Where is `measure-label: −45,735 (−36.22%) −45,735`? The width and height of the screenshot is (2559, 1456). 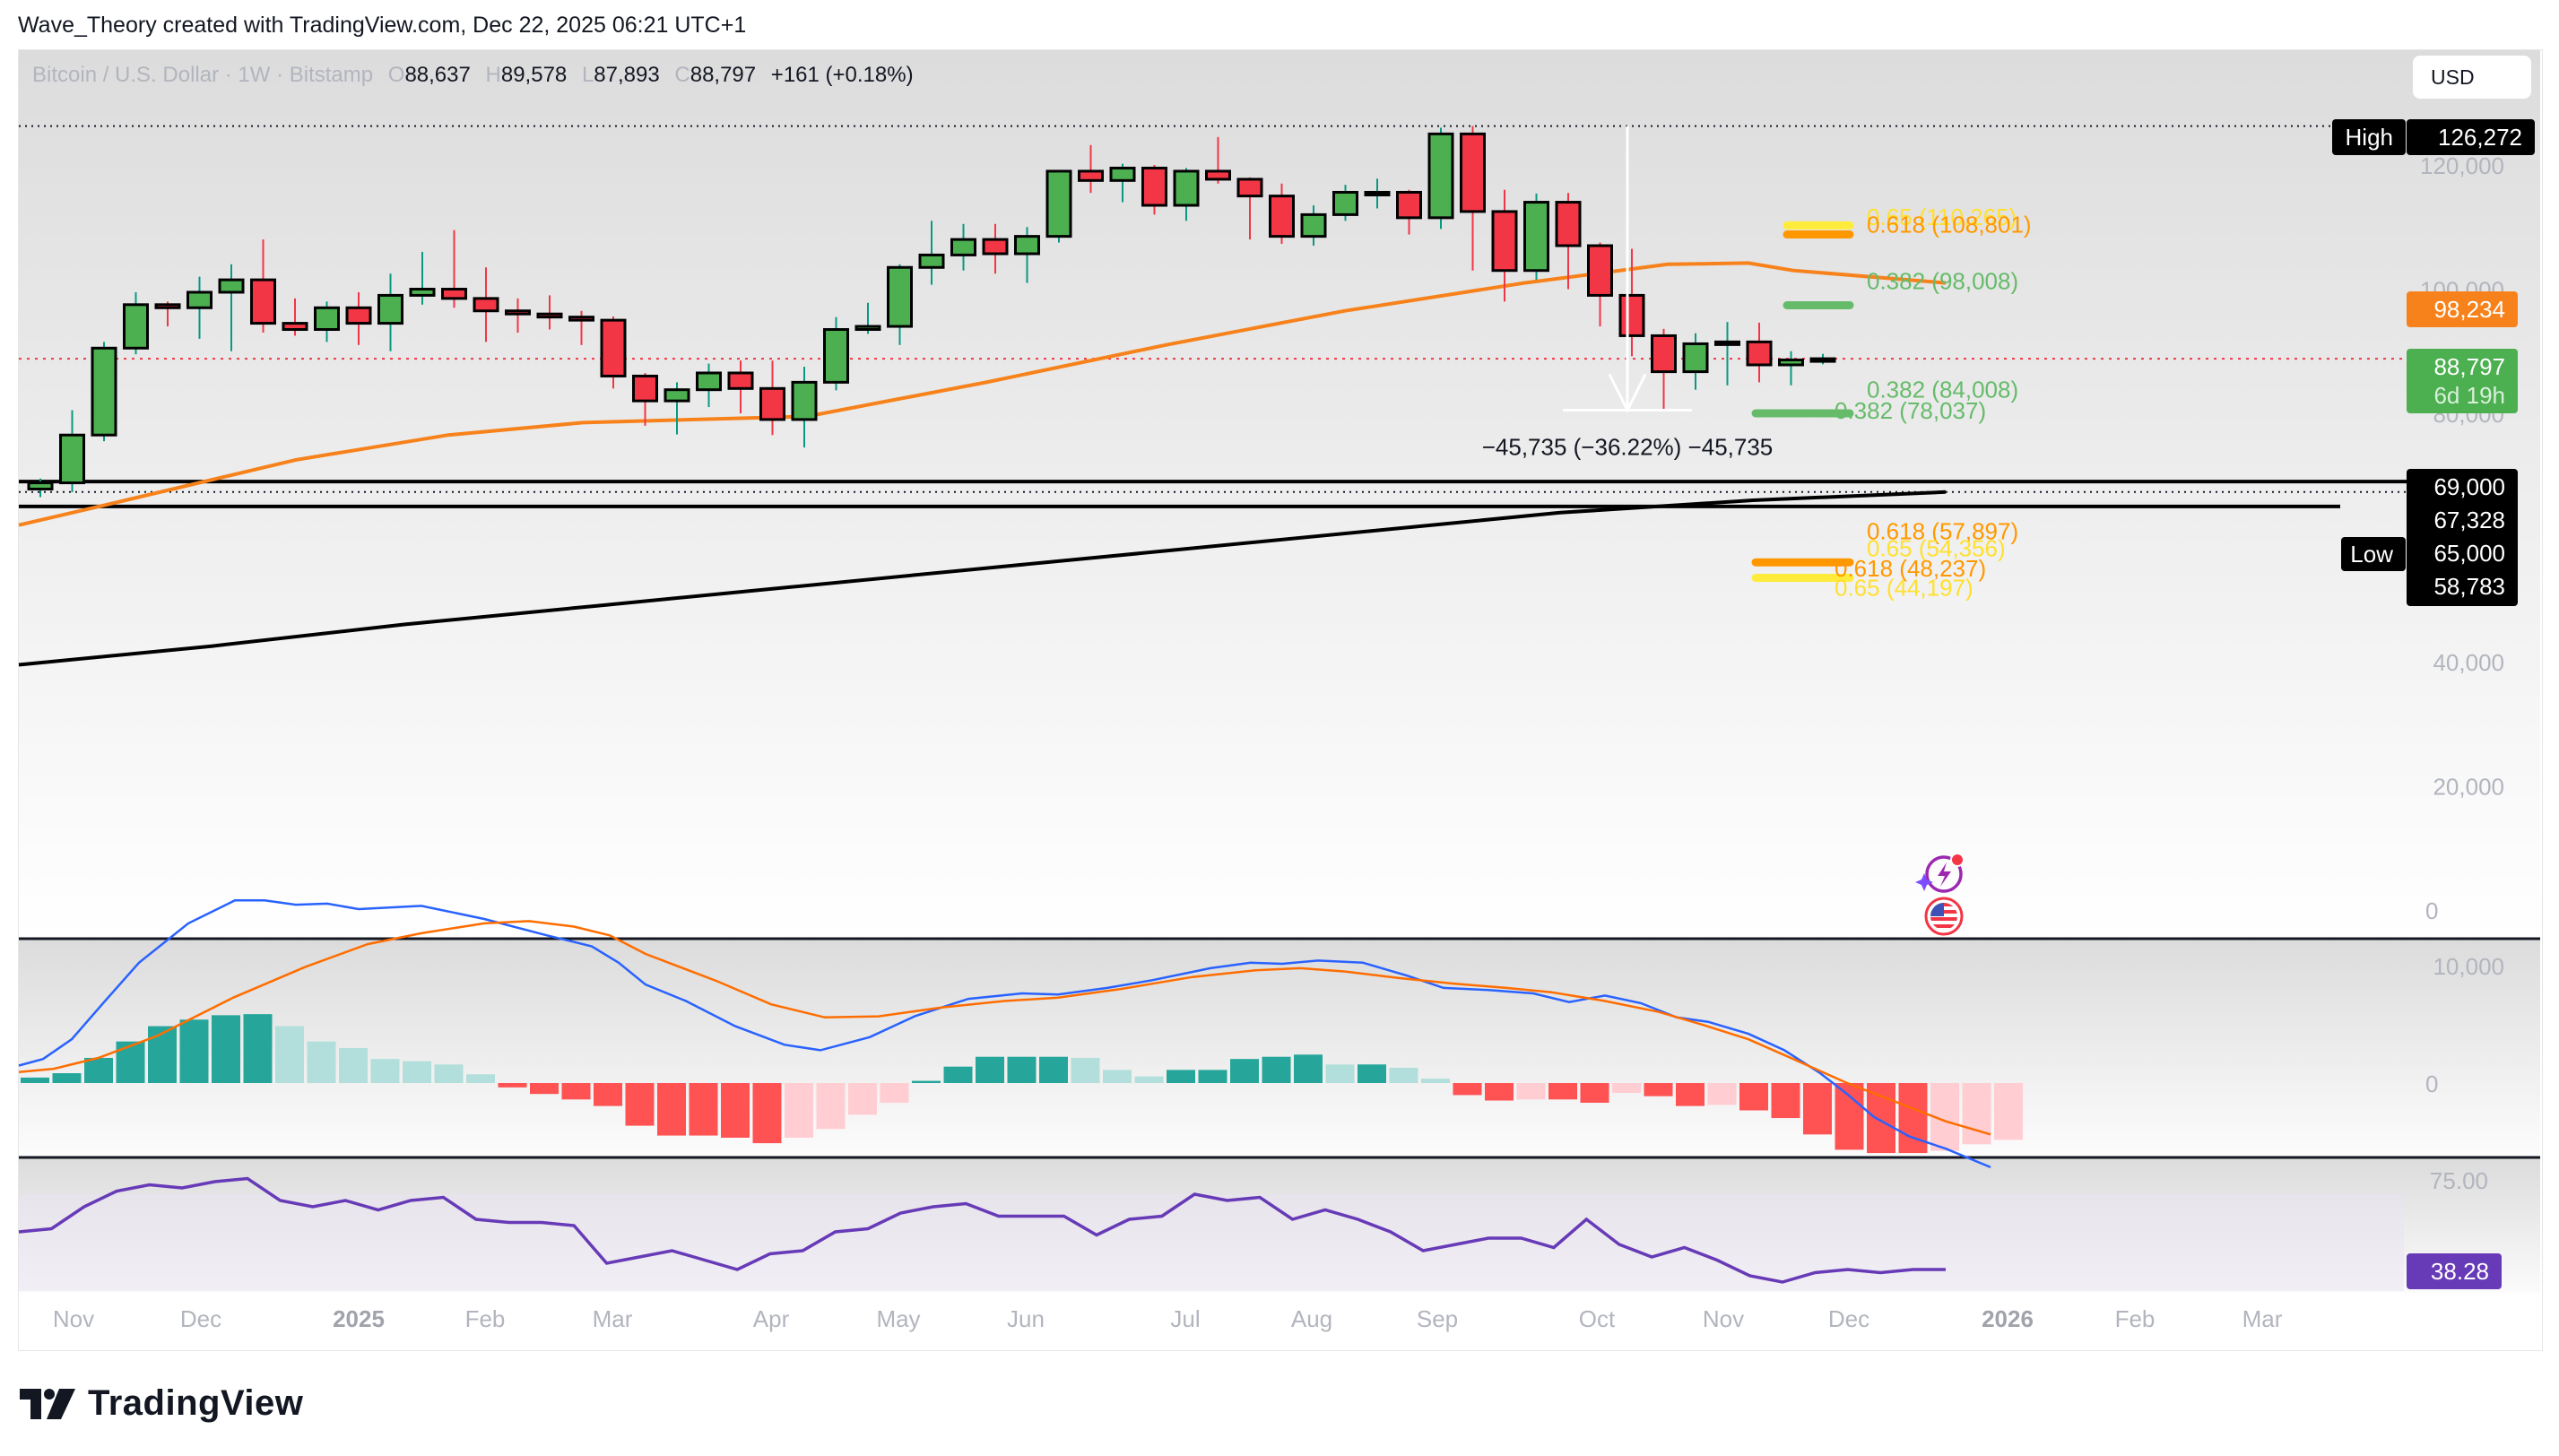
measure-label: −45,735 (−36.22%) −45,735 is located at coordinates (1628, 448).